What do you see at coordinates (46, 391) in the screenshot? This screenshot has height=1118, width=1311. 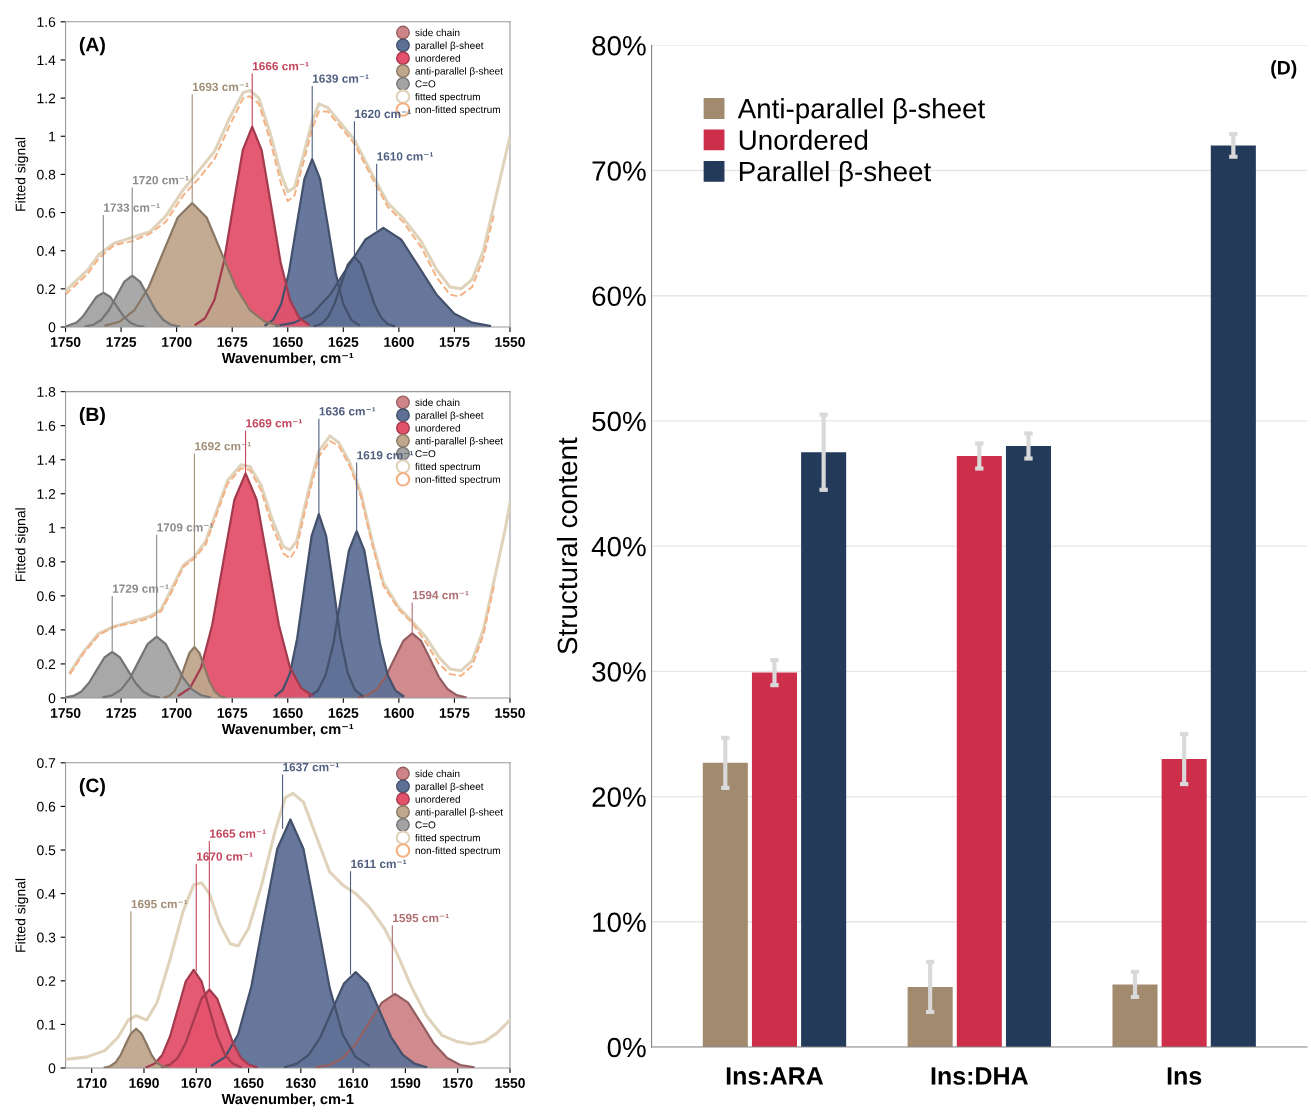 I see `y-tick-label: 1.8` at bounding box center [46, 391].